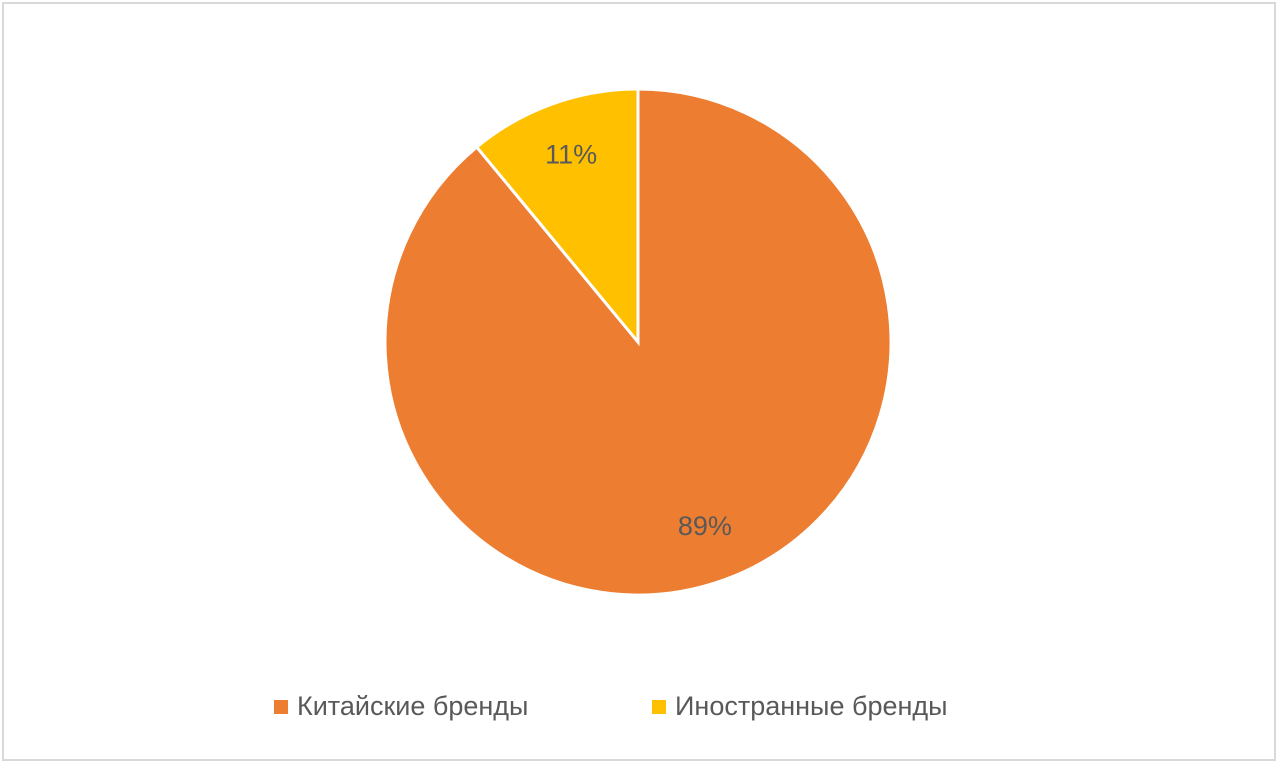 This screenshot has height=764, width=1279. What do you see at coordinates (811, 706) in the screenshot?
I see `legend-label: Иностранные бренды` at bounding box center [811, 706].